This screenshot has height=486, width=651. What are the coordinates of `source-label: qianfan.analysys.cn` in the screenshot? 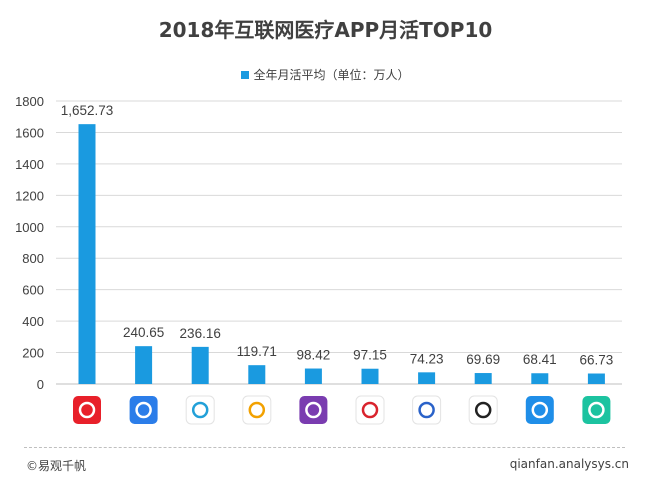 It's located at (569, 464).